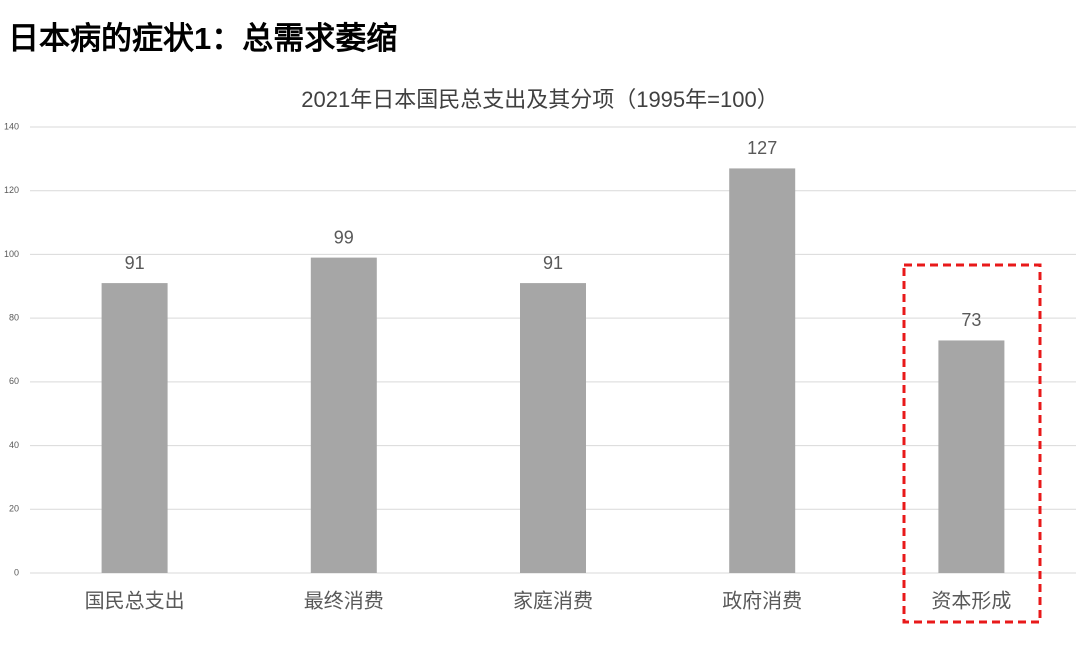 The width and height of the screenshot is (1080, 666). What do you see at coordinates (202, 38) in the screenshot?
I see `page-title: 日本病的症状1：总需求萎缩` at bounding box center [202, 38].